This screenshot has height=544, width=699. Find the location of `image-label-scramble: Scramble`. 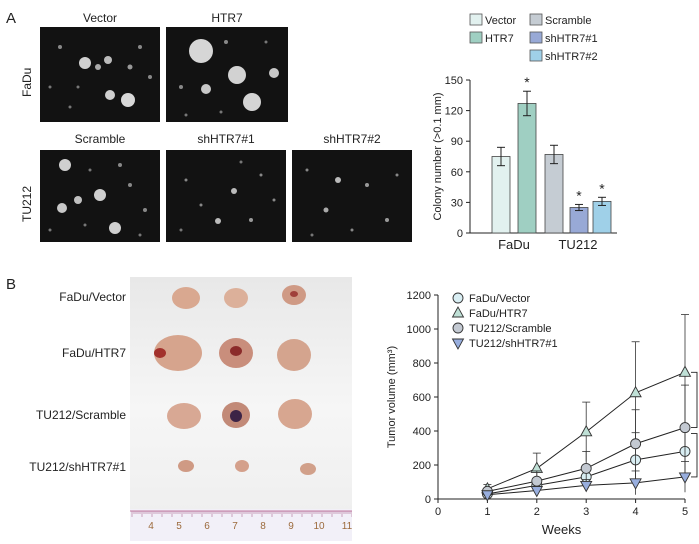

image-label-scramble: Scramble is located at coordinates (100, 139).